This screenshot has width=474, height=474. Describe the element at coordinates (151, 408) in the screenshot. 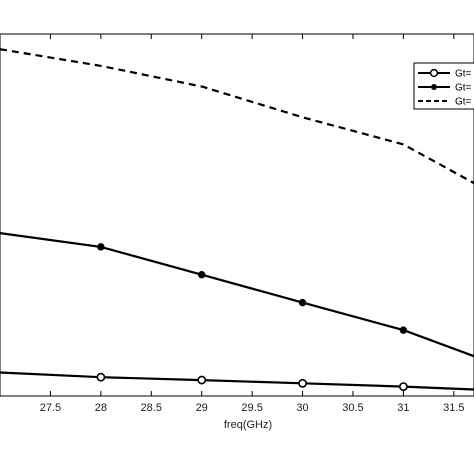

I see `x-tick-label: 28.5` at that location.